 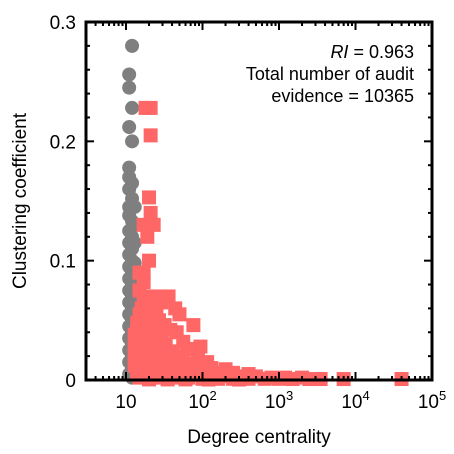 What do you see at coordinates (63, 23) in the screenshot?
I see `y-tick-label: 0.3` at bounding box center [63, 23].